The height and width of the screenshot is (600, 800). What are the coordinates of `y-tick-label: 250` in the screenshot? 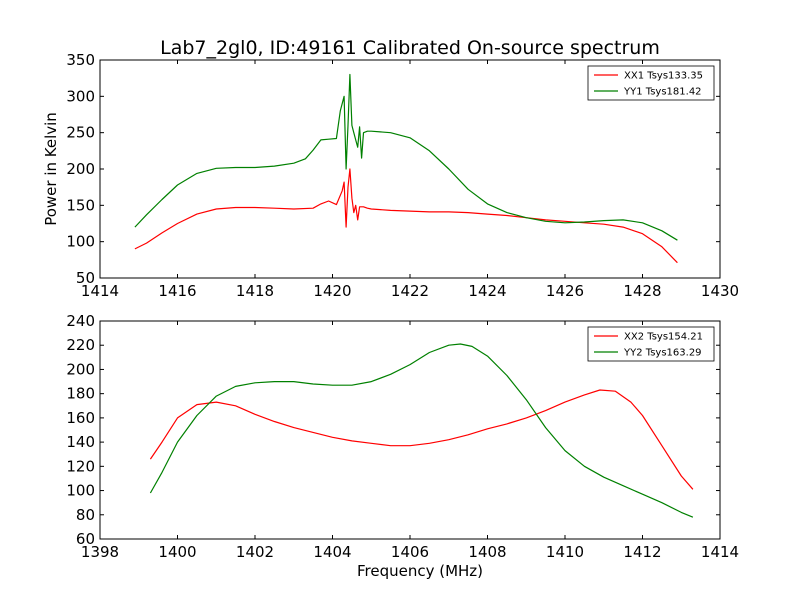 It's located at (80, 133).